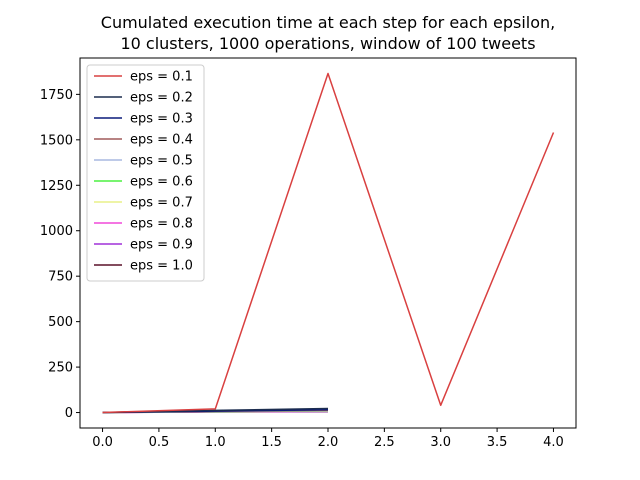 The image size is (640, 480). Describe the element at coordinates (56, 140) in the screenshot. I see `y-tick-label: 1500` at that location.